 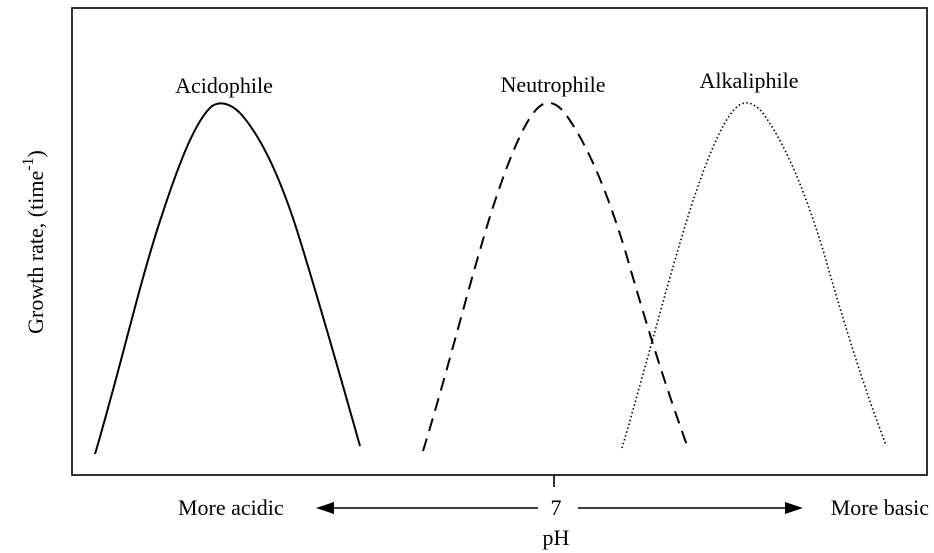 What do you see at coordinates (556, 537) in the screenshot?
I see `ph-label: pH` at bounding box center [556, 537].